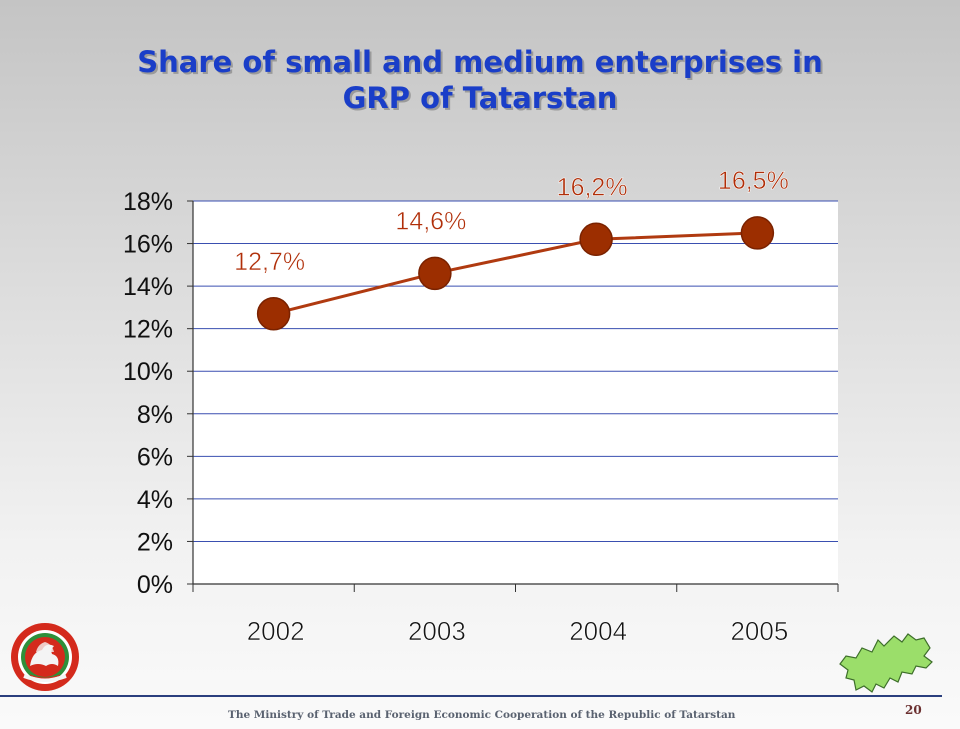 The height and width of the screenshot is (729, 960). Describe the element at coordinates (148, 372) in the screenshot. I see `y-tick-label: 10%` at that location.